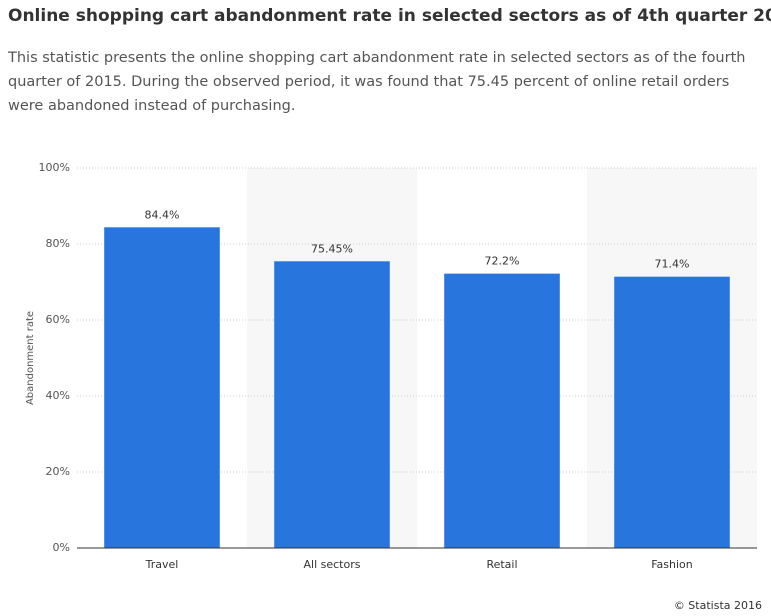 The width and height of the screenshot is (771, 616). I want to click on x-tick-label: Retail, so click(501, 564).